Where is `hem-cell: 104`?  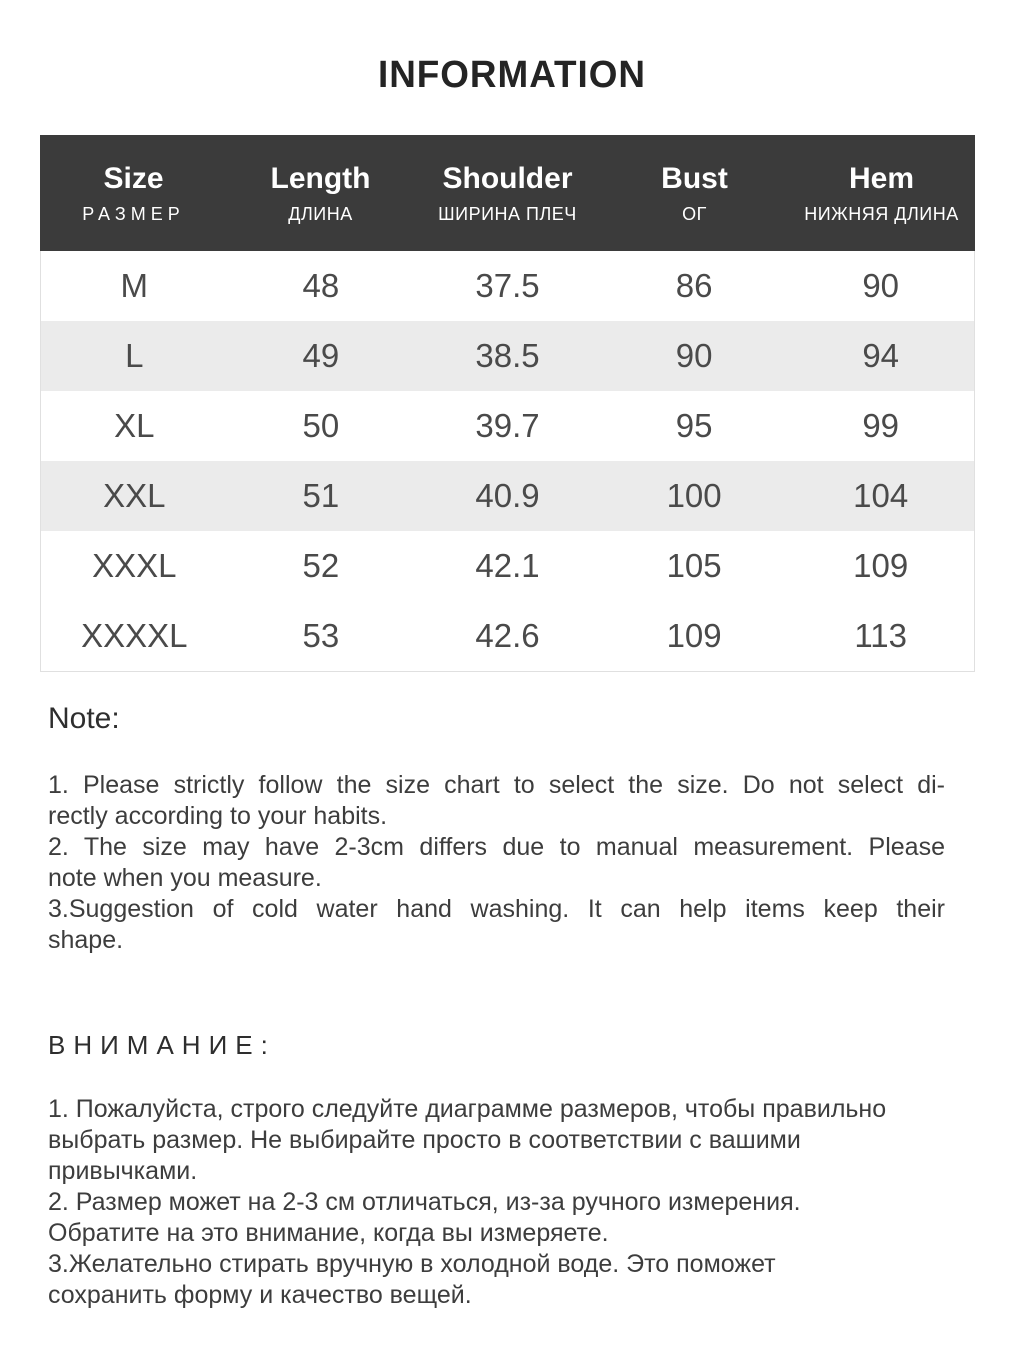 hem-cell: 104 is located at coordinates (881, 495).